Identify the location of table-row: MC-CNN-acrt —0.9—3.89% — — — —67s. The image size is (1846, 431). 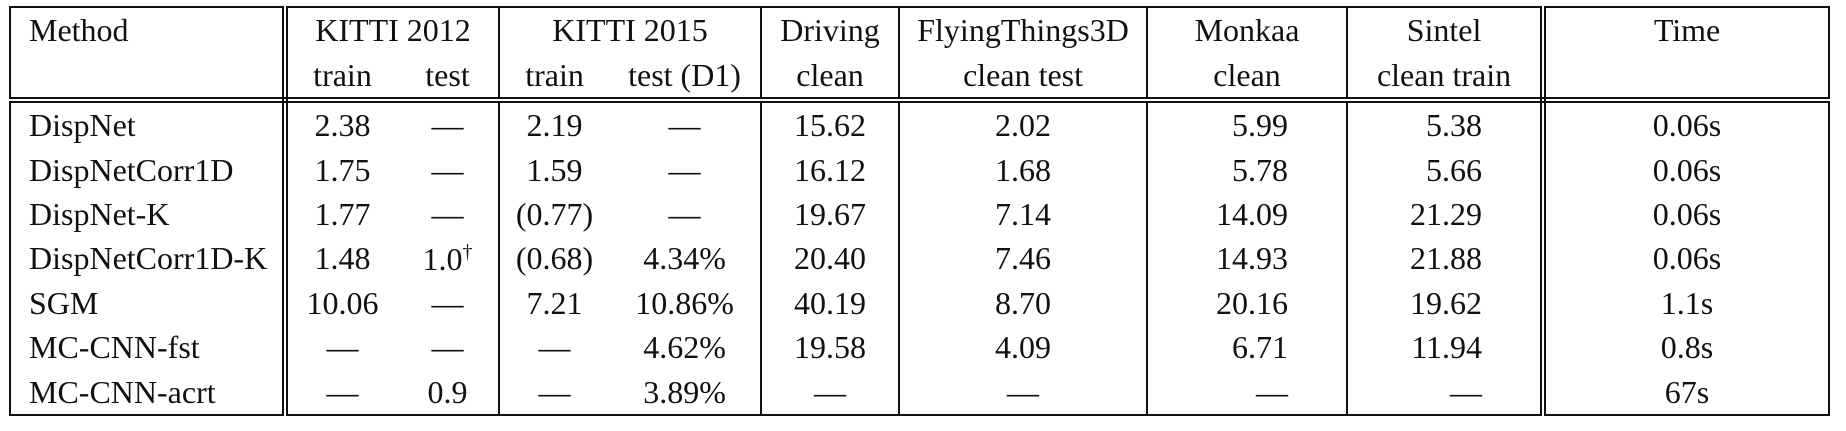
(920, 392).